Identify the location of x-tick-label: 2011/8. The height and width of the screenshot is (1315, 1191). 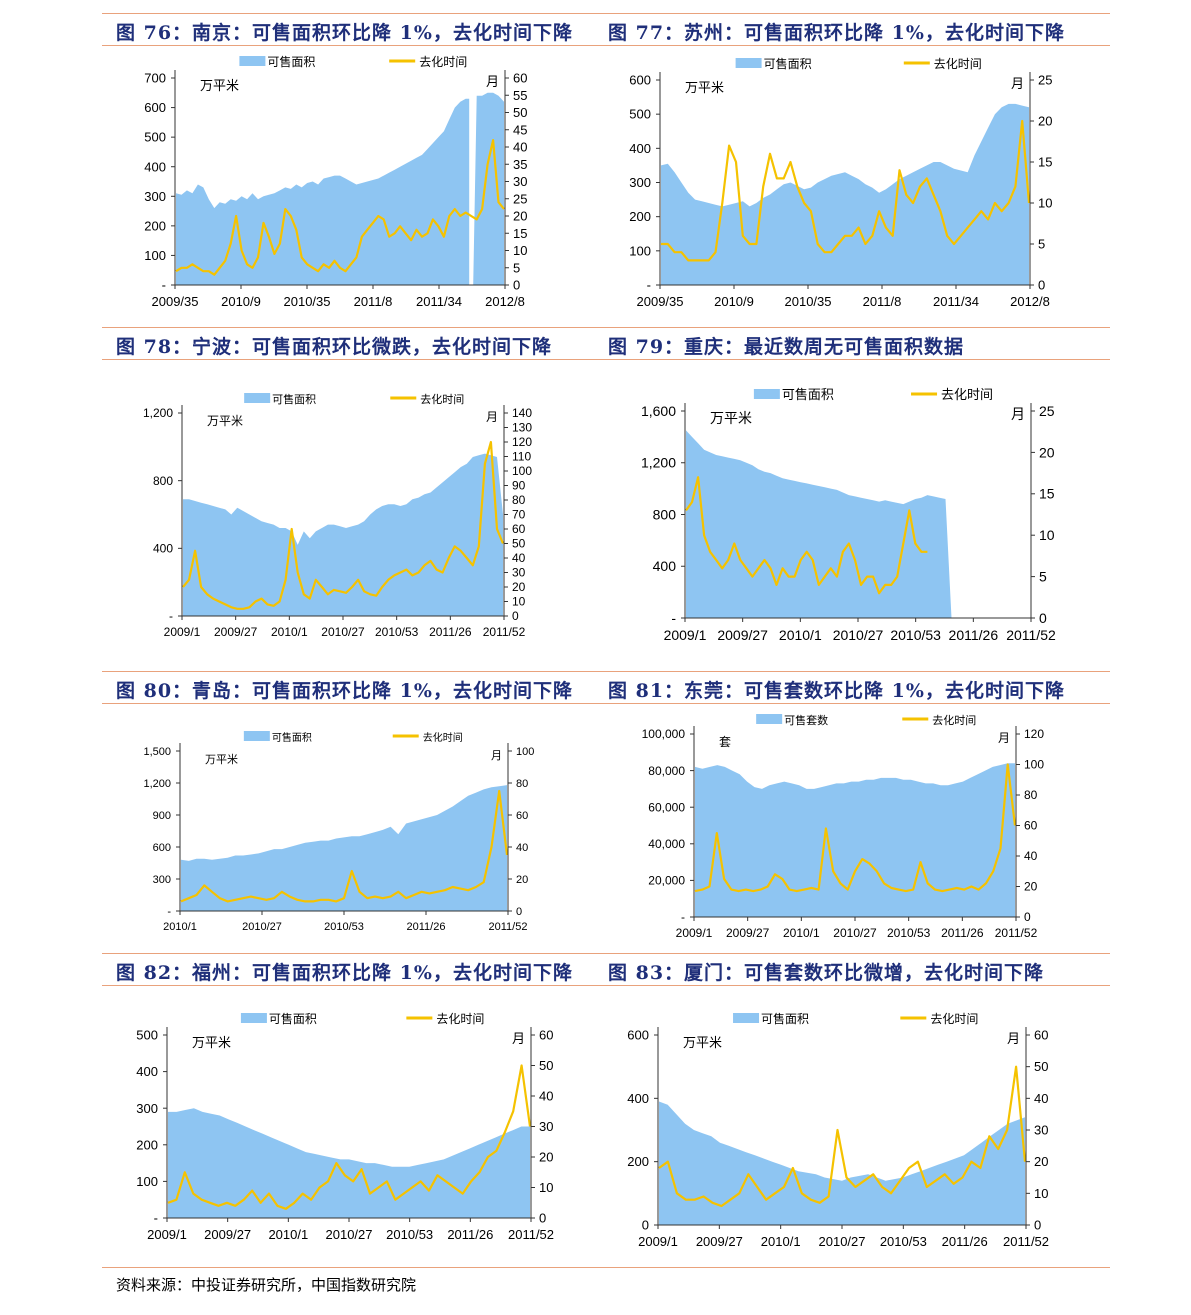
(373, 301).